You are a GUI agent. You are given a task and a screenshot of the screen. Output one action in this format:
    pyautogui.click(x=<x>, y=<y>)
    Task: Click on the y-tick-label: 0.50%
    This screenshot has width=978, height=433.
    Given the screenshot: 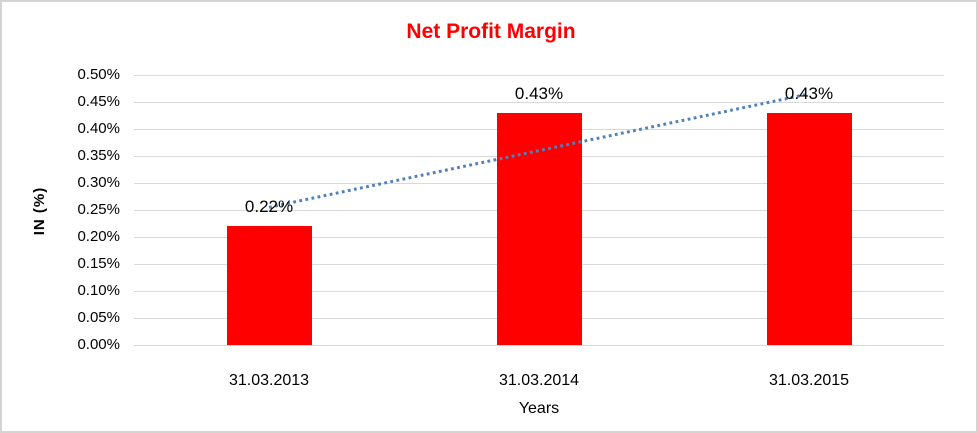 What is the action you would take?
    pyautogui.click(x=98, y=74)
    